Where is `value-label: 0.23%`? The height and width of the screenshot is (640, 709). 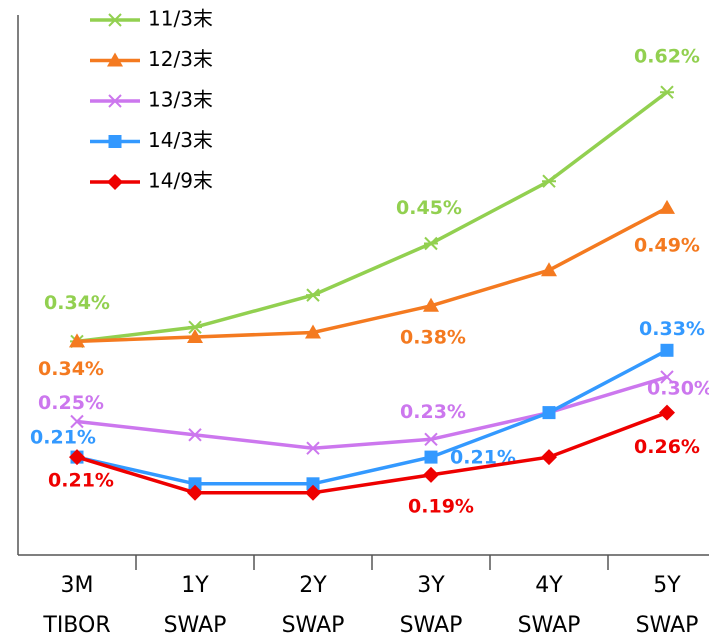
value-label: 0.23% is located at coordinates (433, 412).